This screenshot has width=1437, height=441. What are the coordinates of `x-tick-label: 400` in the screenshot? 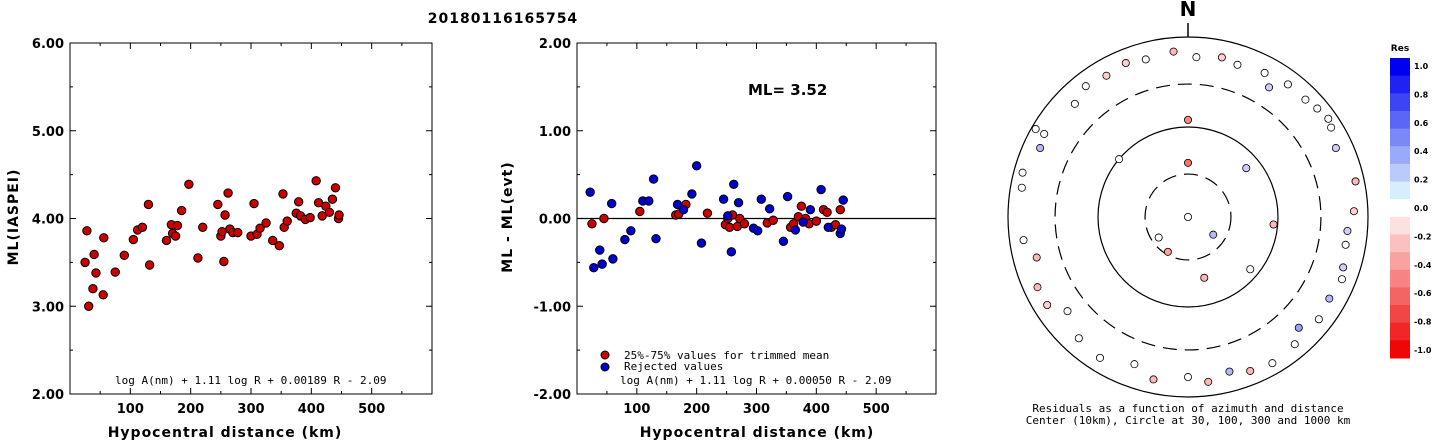 It's located at (816, 409).